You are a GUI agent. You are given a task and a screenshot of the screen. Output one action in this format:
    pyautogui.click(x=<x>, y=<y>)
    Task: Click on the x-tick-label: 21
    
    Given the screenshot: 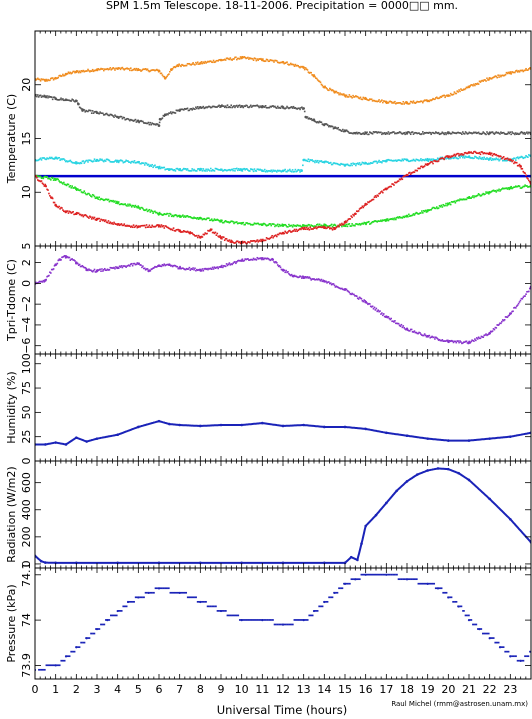 What is the action you would take?
    pyautogui.click(x=469, y=689)
    